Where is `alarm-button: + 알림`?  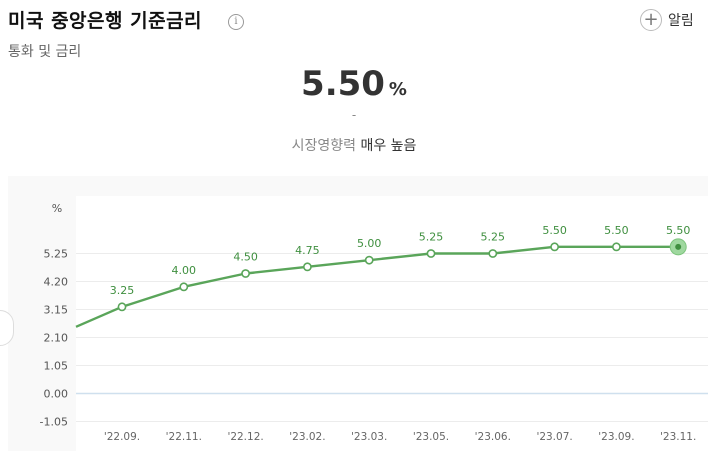
alarm-button: + 알림 is located at coordinates (667, 20).